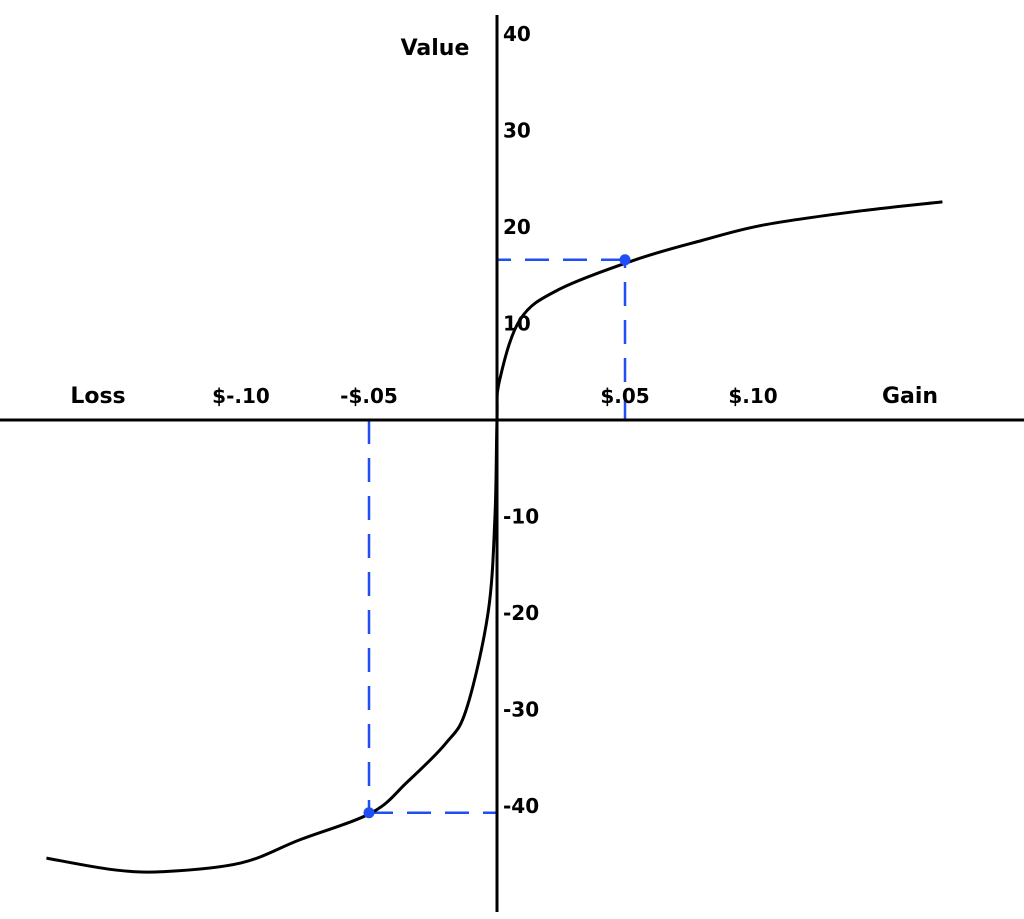  What do you see at coordinates (435, 48) in the screenshot?
I see `y-axis-label: Value` at bounding box center [435, 48].